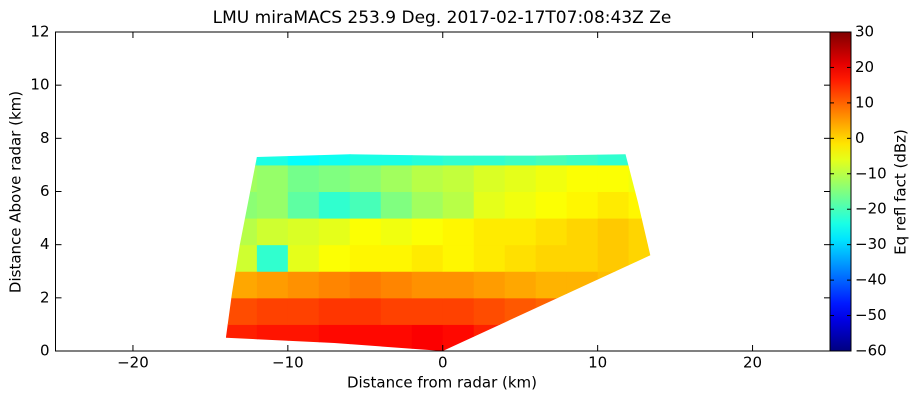 Image resolution: width=919 pixels, height=404 pixels. Describe the element at coordinates (45, 351) in the screenshot. I see `y-tick-label: 0` at that location.